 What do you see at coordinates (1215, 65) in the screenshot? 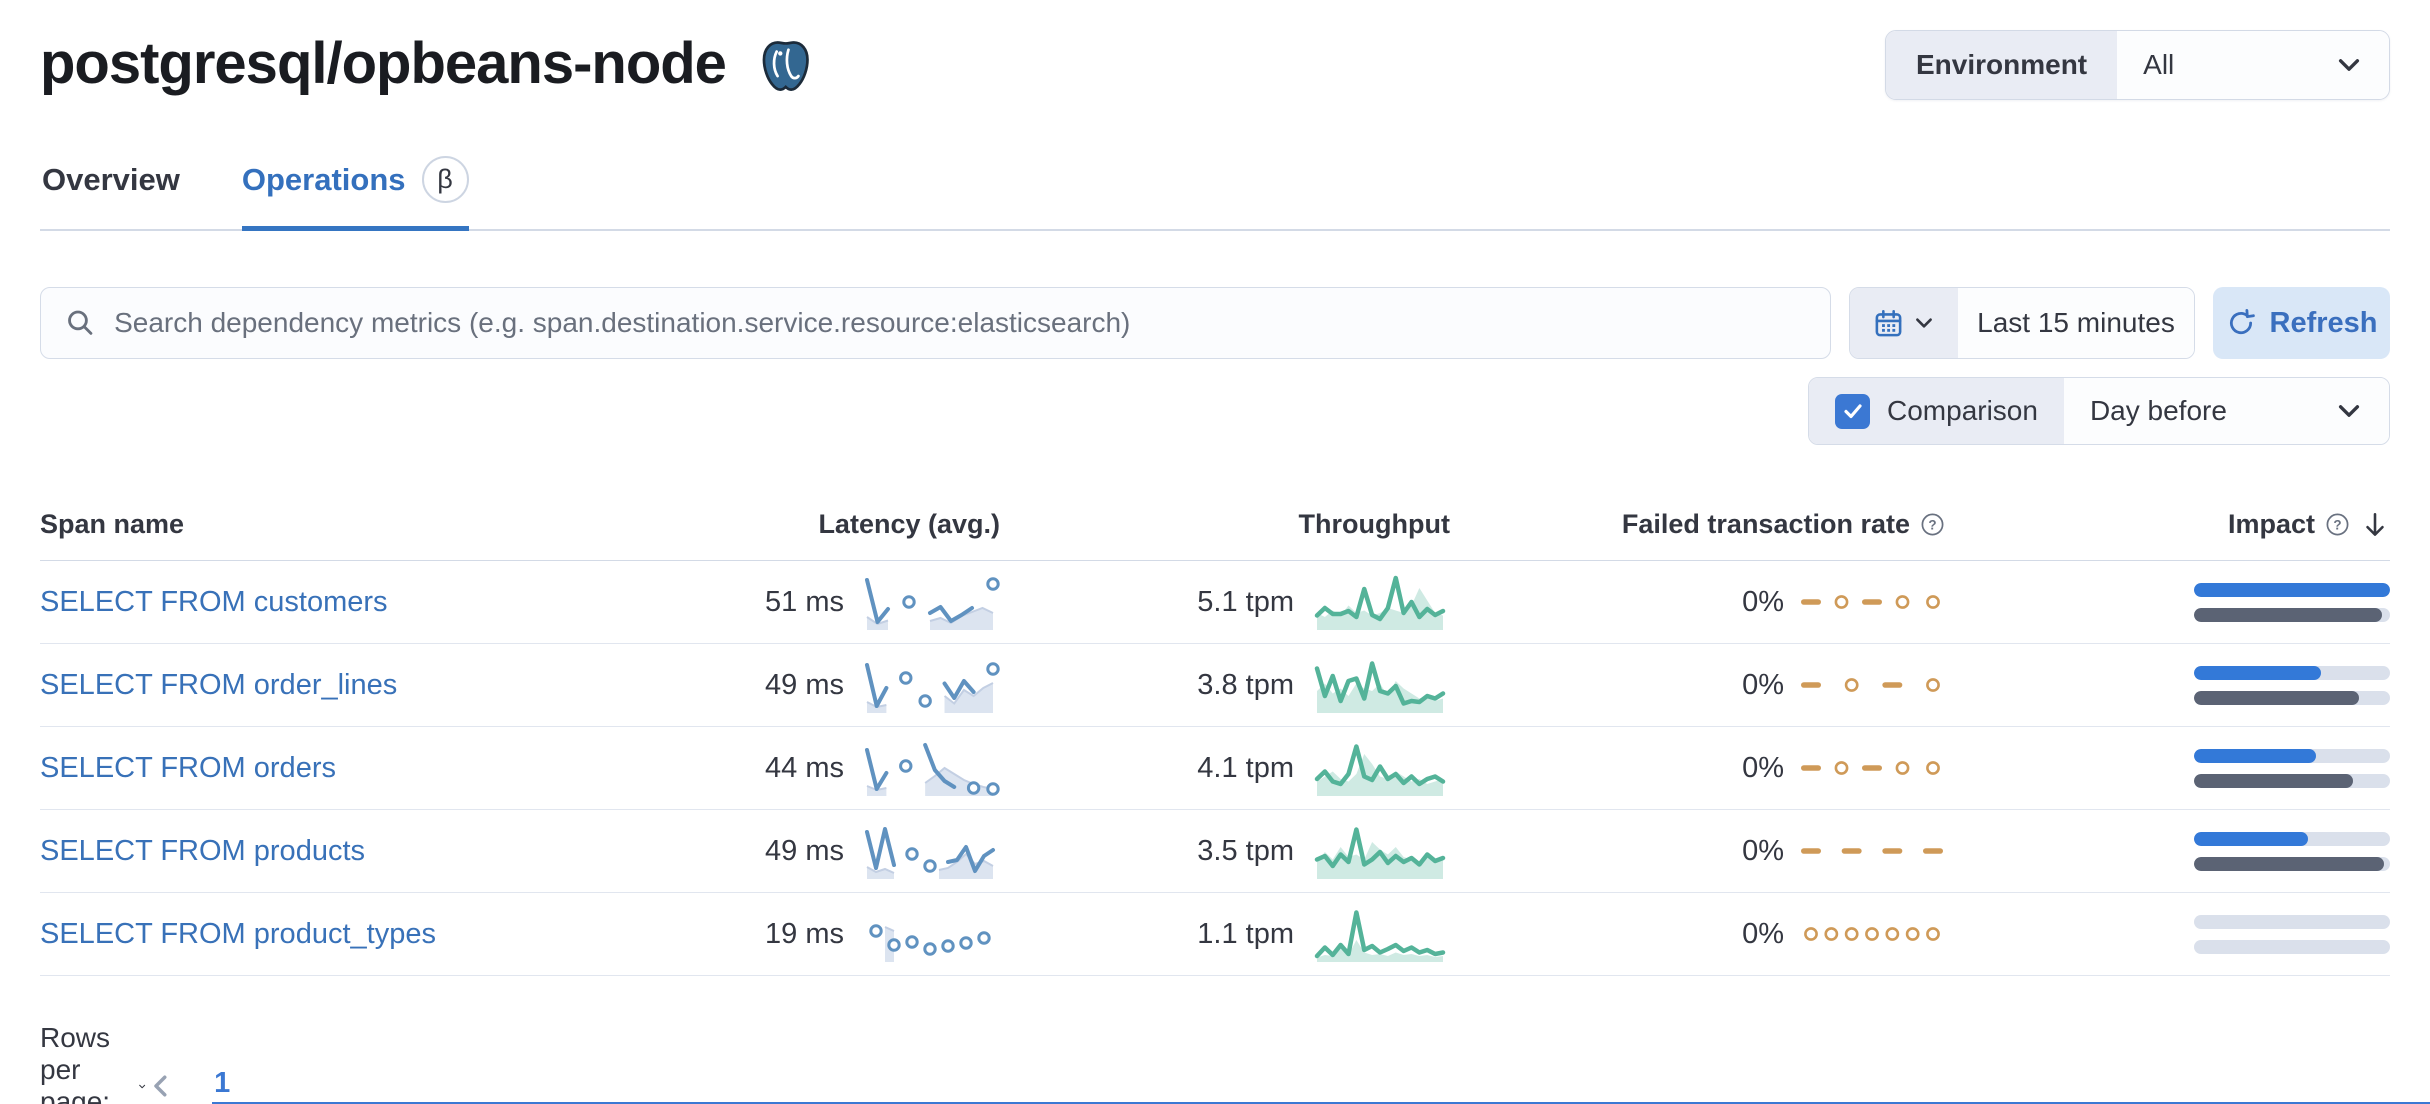
I see `page-header: postgresql/opbeans-node Environment All` at bounding box center [1215, 65].